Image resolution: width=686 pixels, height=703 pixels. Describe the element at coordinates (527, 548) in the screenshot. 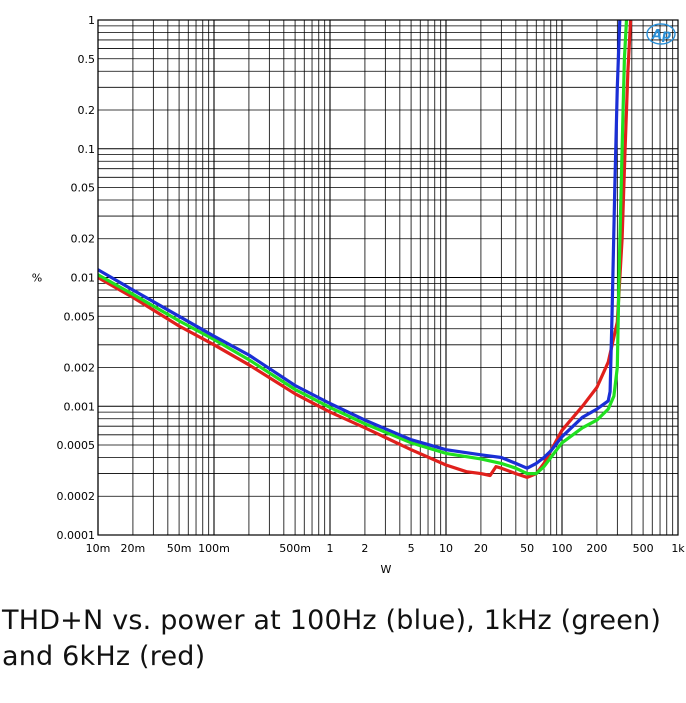

I see `x-tick-label: 50` at that location.